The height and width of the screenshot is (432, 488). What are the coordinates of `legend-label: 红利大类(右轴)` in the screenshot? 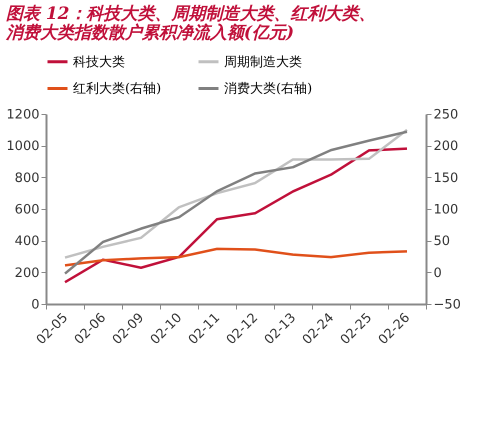 It's located at (117, 89).